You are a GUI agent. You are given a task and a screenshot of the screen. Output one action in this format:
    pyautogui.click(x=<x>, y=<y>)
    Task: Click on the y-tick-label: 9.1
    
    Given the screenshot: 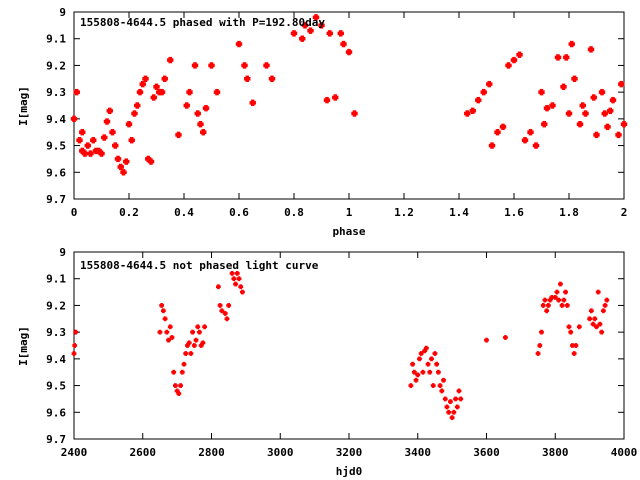 What is the action you would take?
    pyautogui.click(x=56, y=39)
    